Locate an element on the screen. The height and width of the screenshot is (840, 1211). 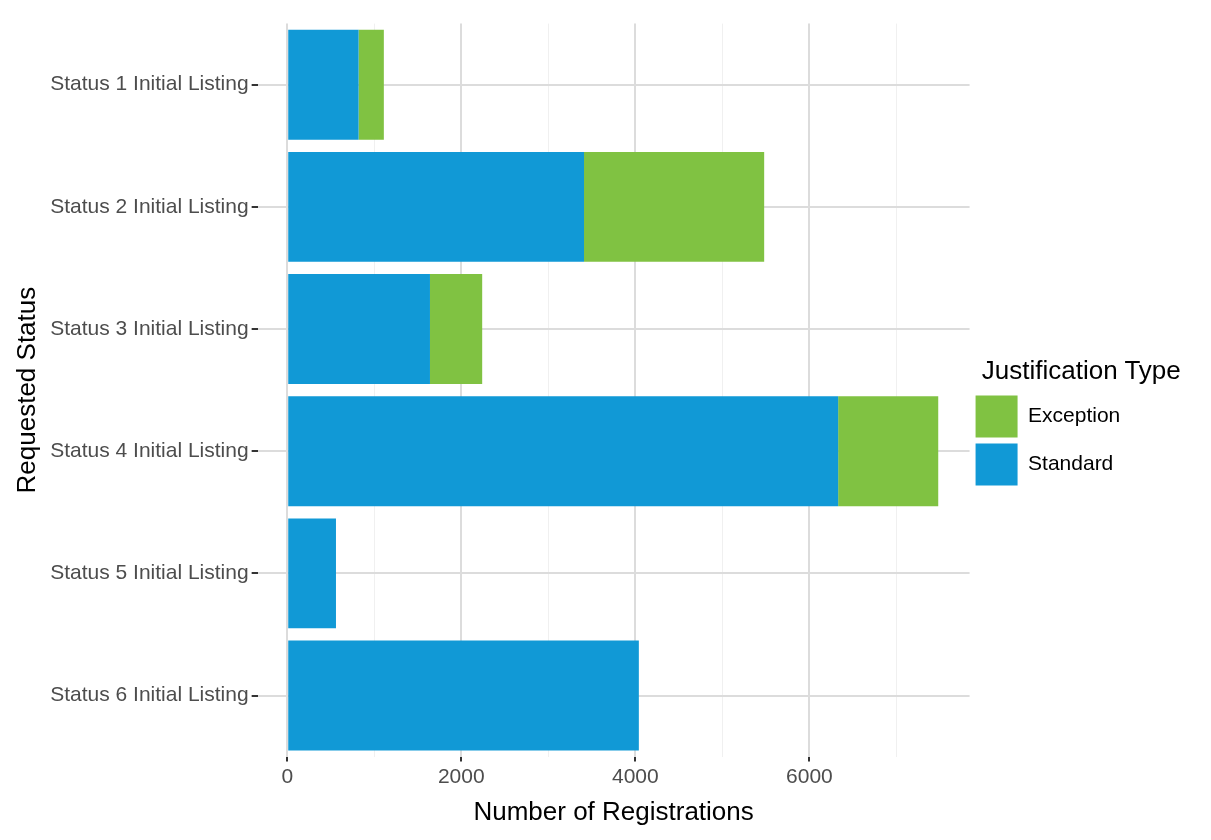
y-axis-title: Requested Status is located at coordinates (25, 390).